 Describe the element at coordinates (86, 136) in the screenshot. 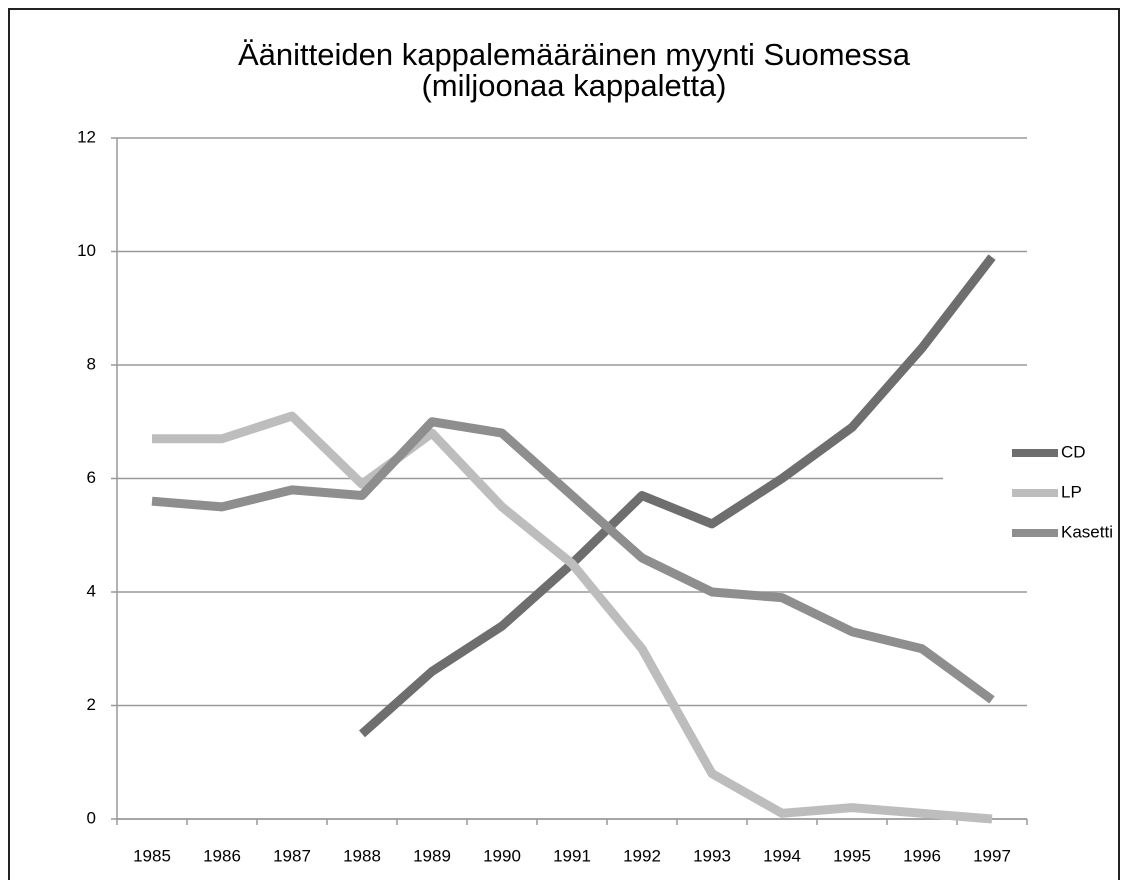

I see `y-tick-label: 12` at that location.